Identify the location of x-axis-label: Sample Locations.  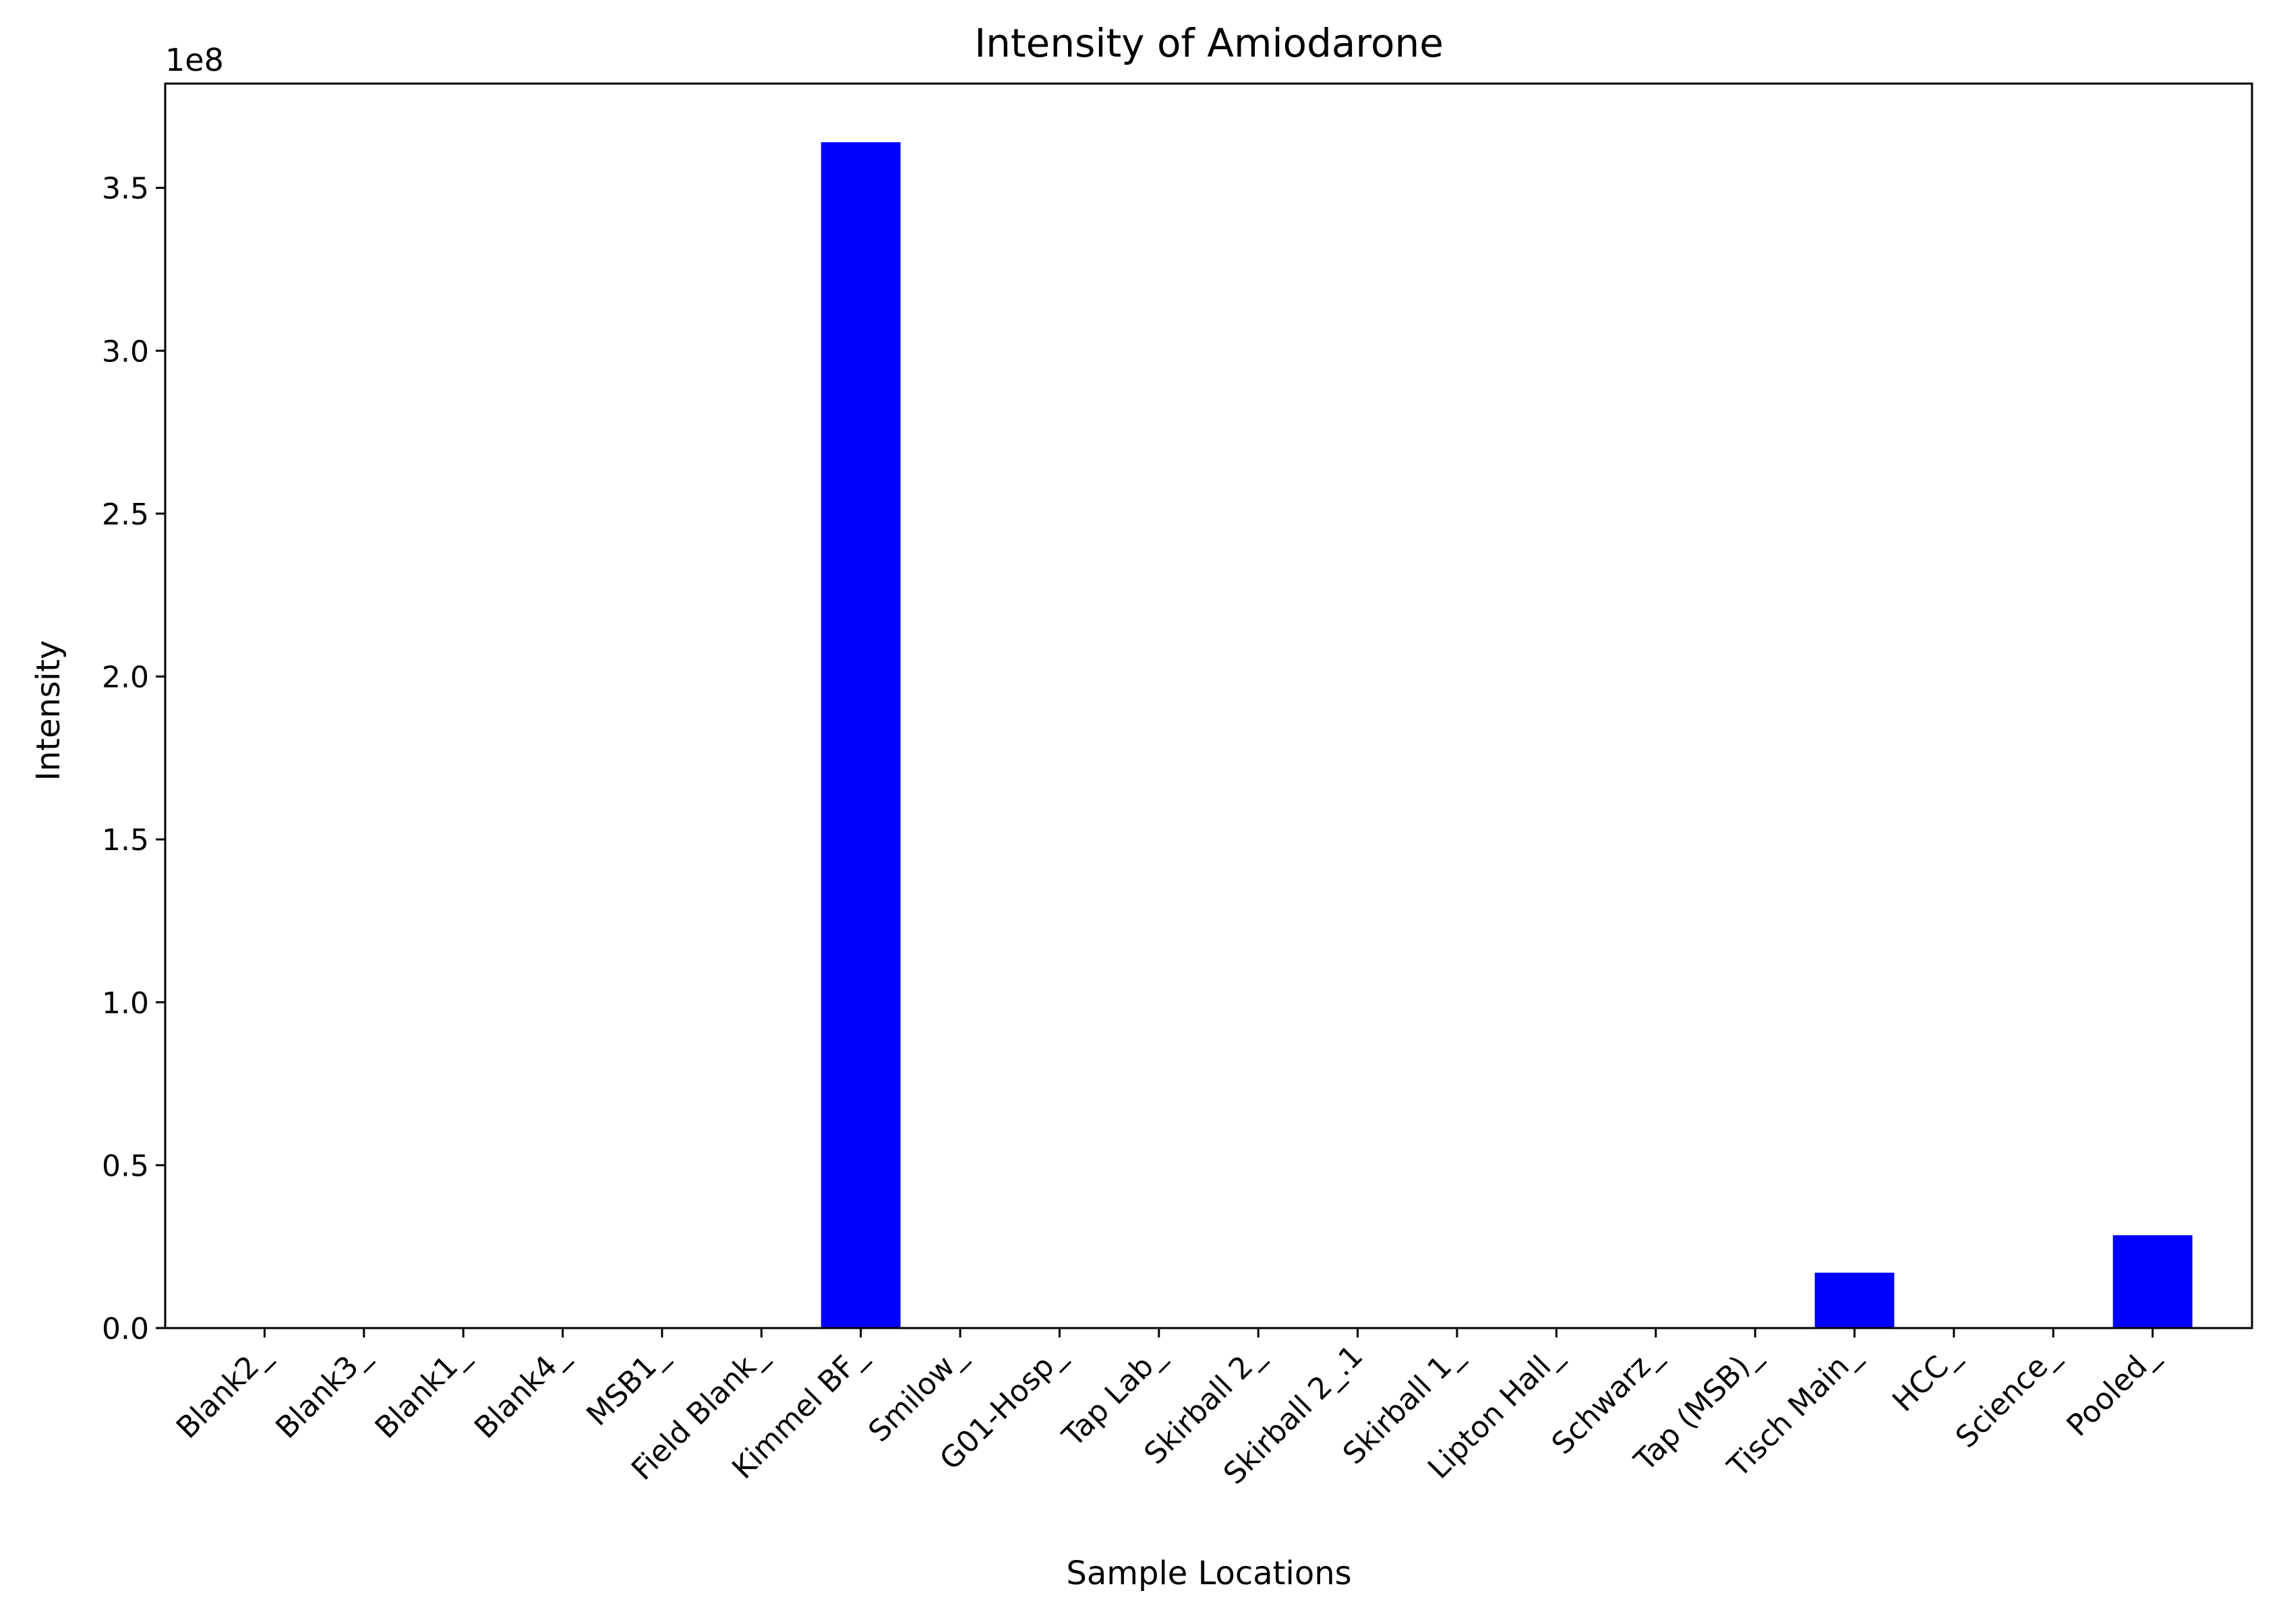
(1208, 1574).